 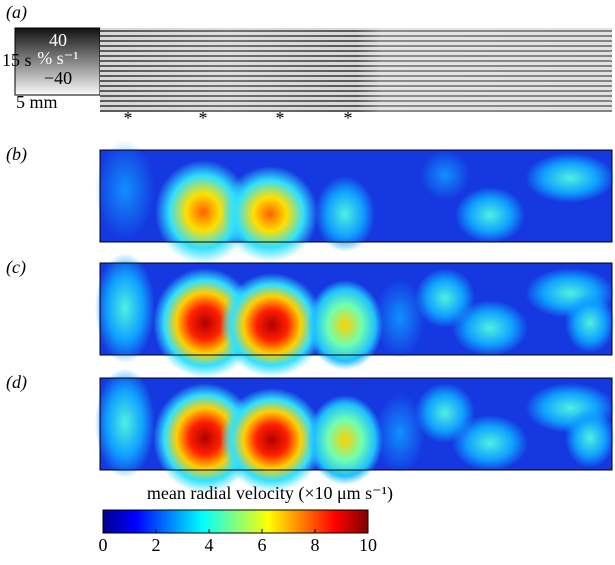 What do you see at coordinates (17, 60) in the screenshot?
I see `time-label: 15 s` at bounding box center [17, 60].